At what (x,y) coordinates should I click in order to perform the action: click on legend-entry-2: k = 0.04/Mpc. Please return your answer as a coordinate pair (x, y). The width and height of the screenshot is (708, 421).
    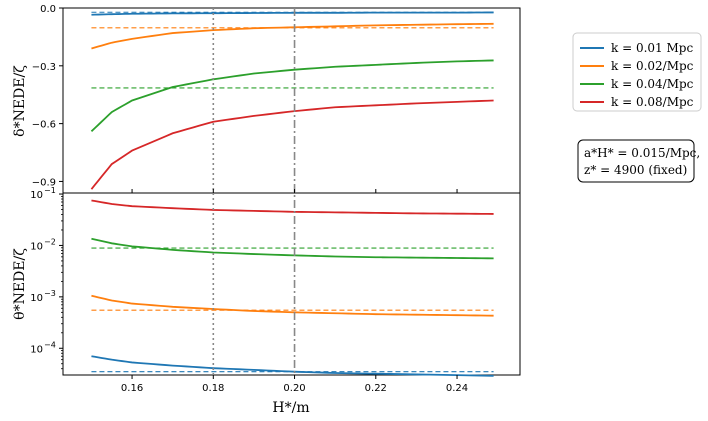
    Looking at the image, I should click on (652, 84).